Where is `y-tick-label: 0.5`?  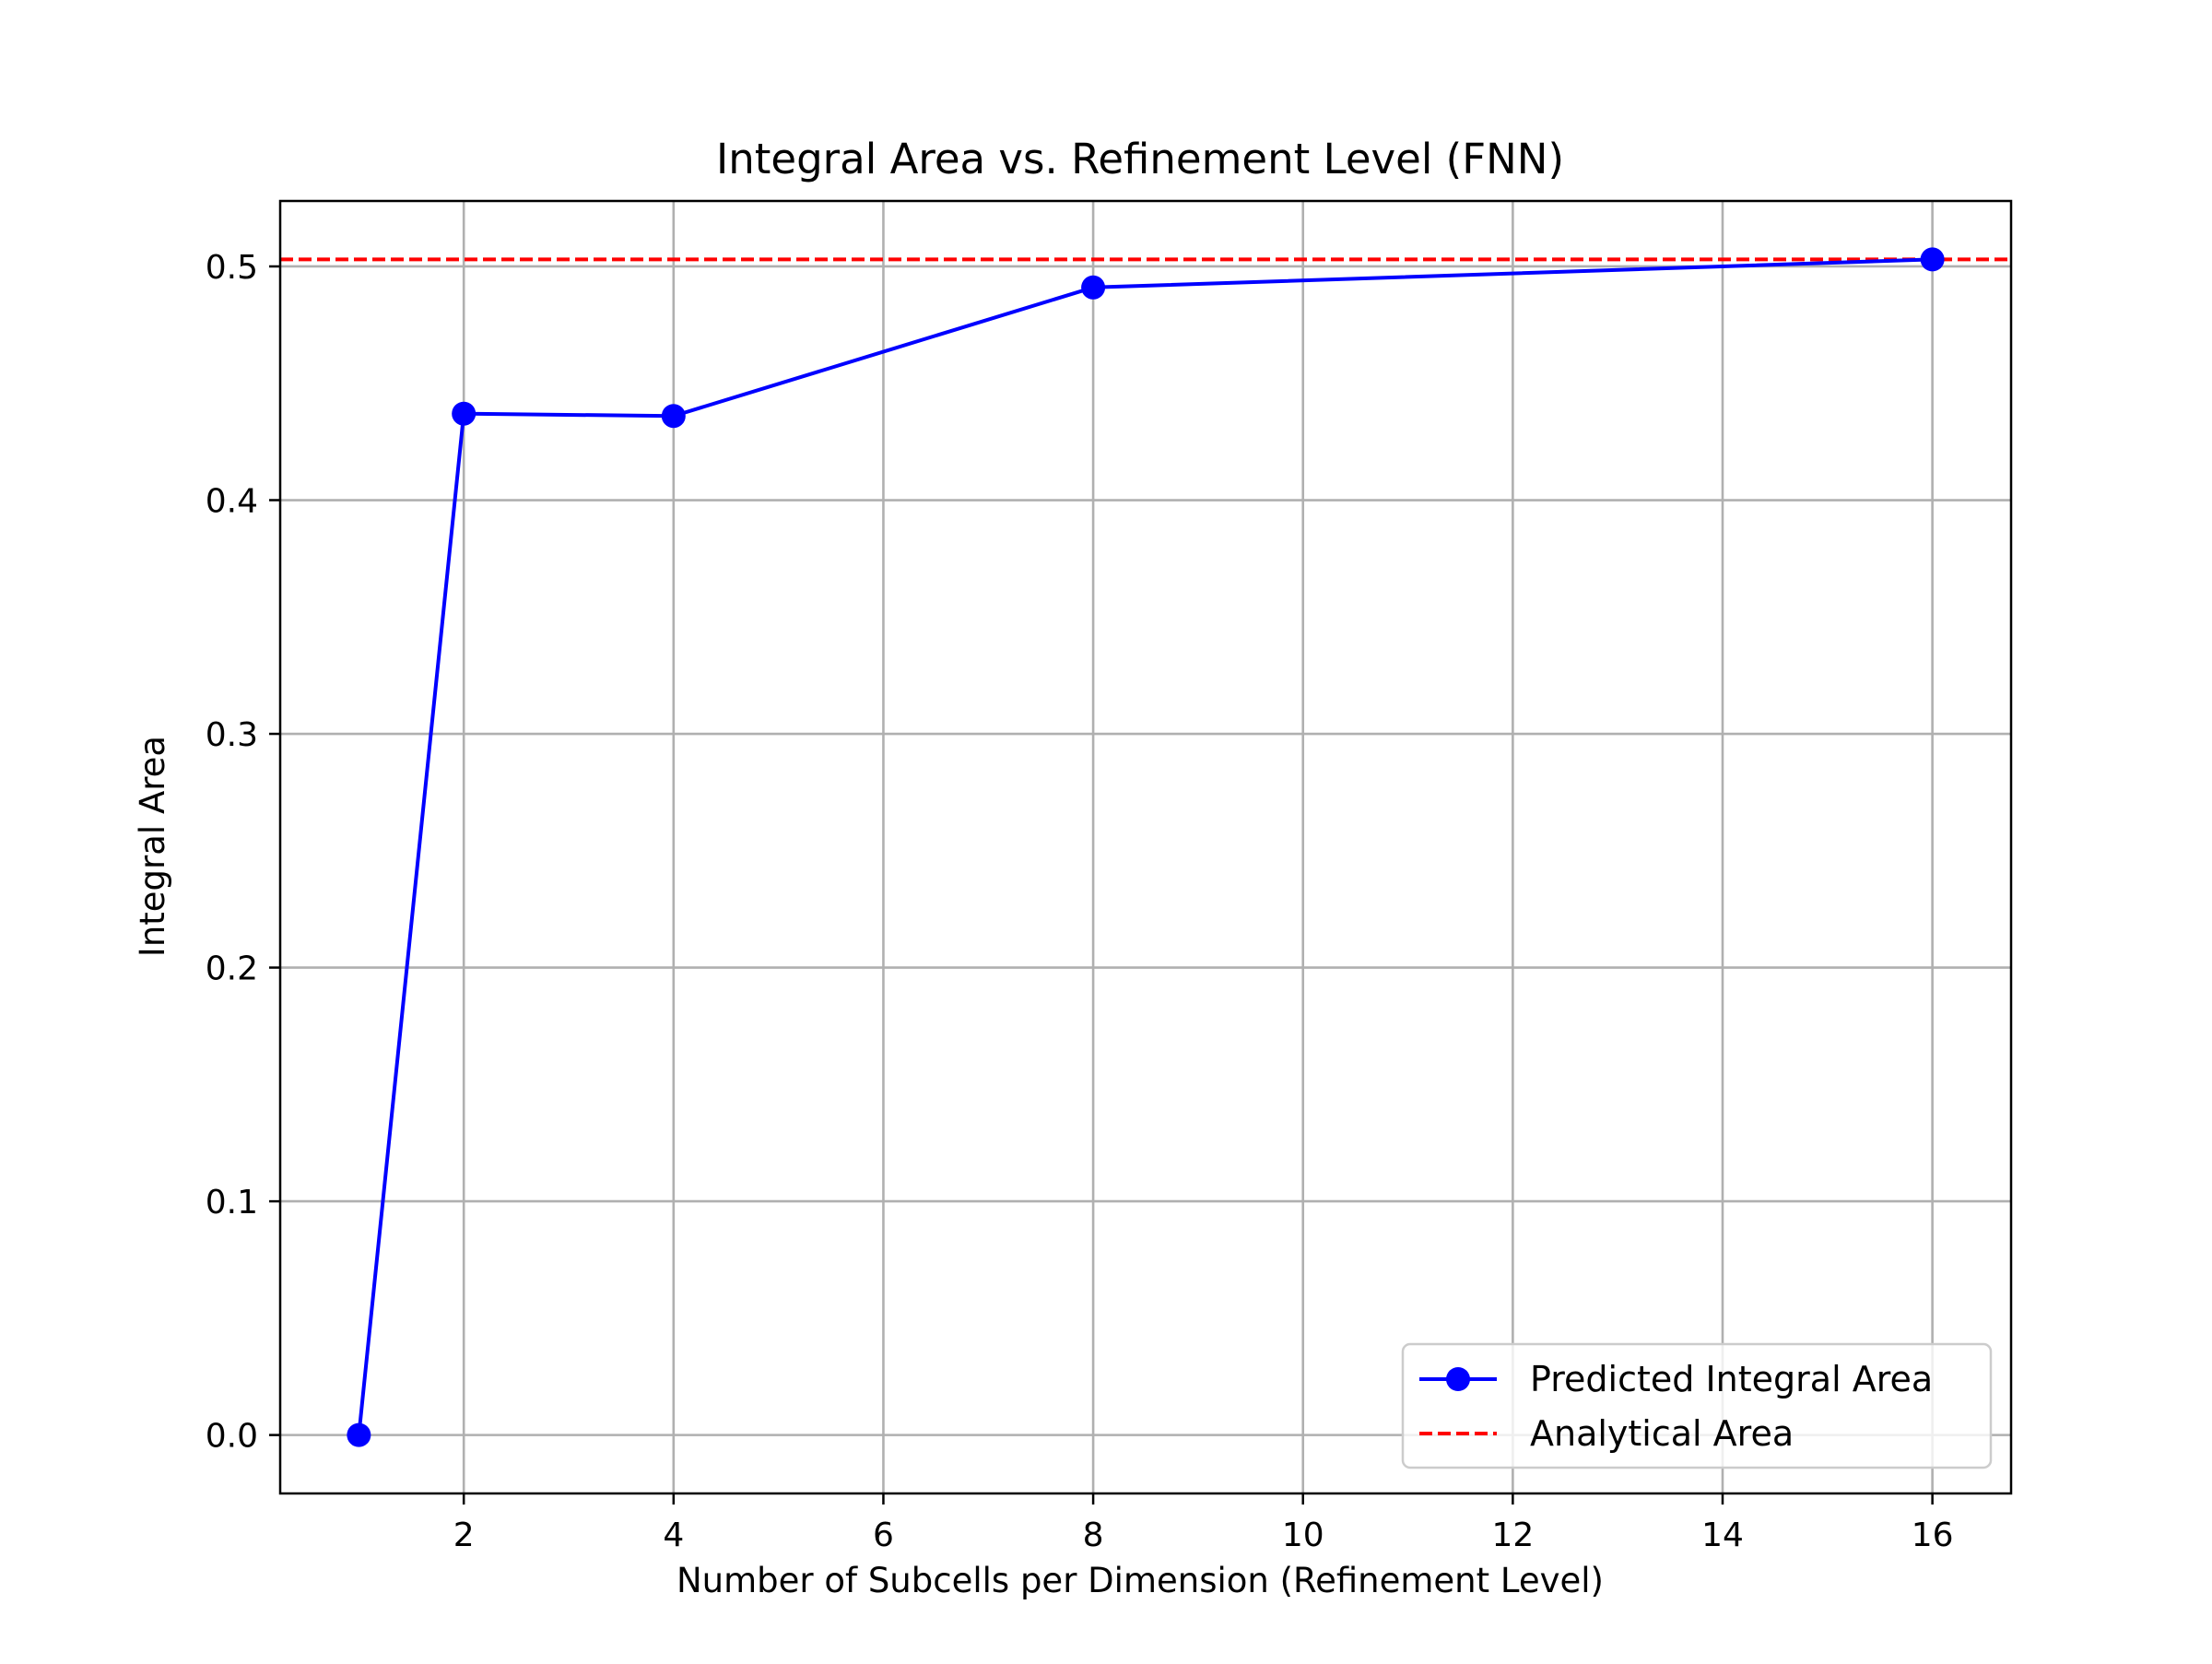
y-tick-label: 0.5 is located at coordinates (232, 268).